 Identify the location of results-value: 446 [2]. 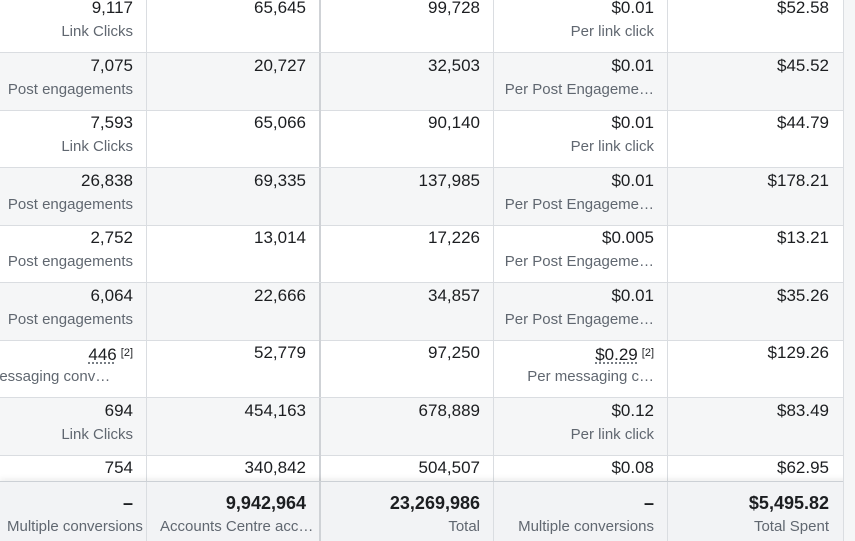
(110, 354).